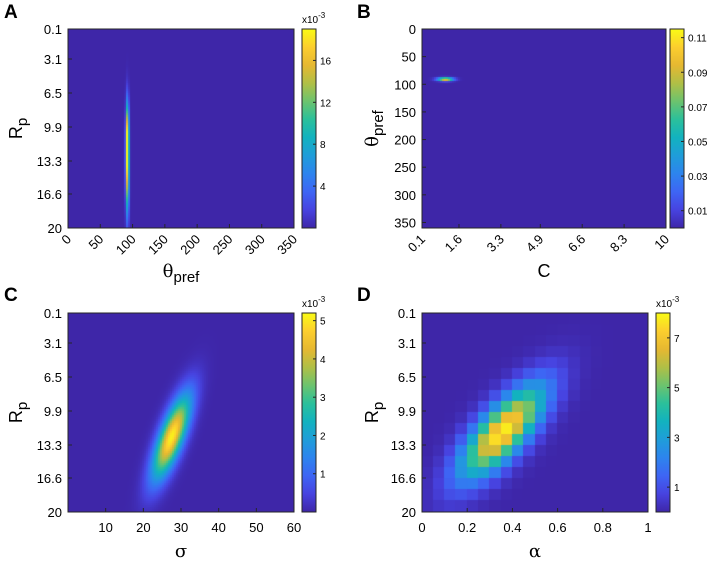 This screenshot has width=714, height=566. I want to click on x-axis-label-main: θ, so click(168, 271).